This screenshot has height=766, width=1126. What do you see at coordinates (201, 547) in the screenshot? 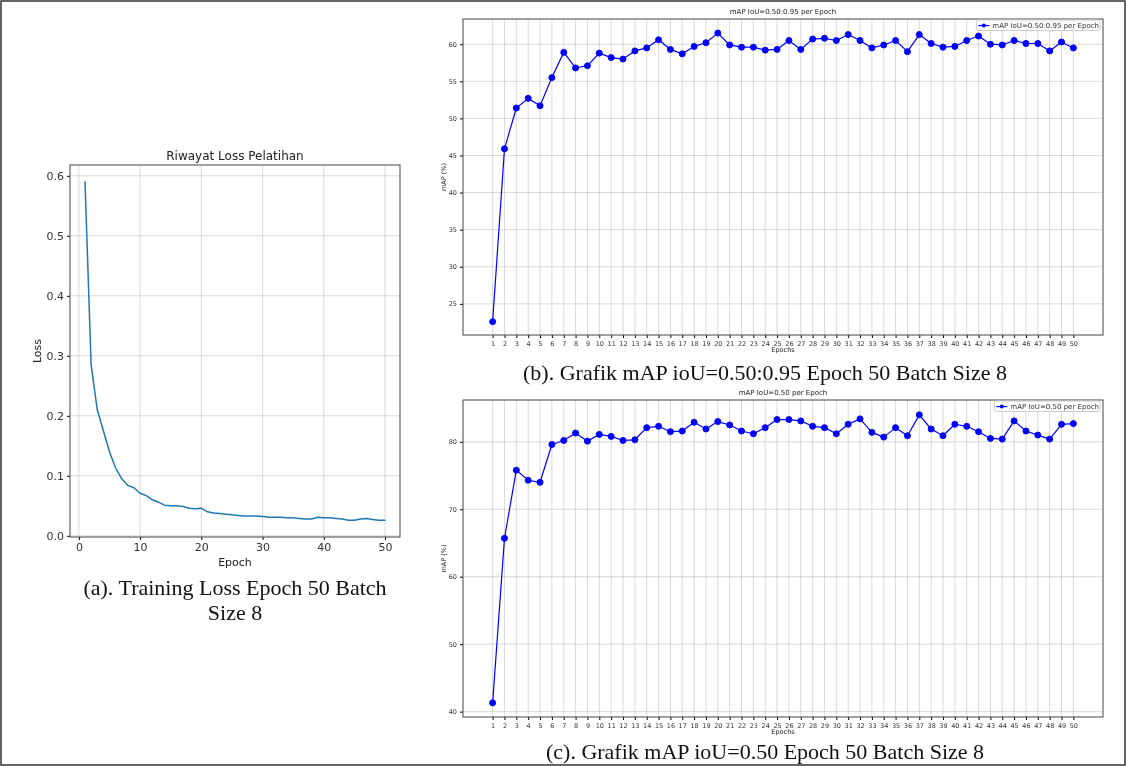
I see `x-tick-label: 20` at bounding box center [201, 547].